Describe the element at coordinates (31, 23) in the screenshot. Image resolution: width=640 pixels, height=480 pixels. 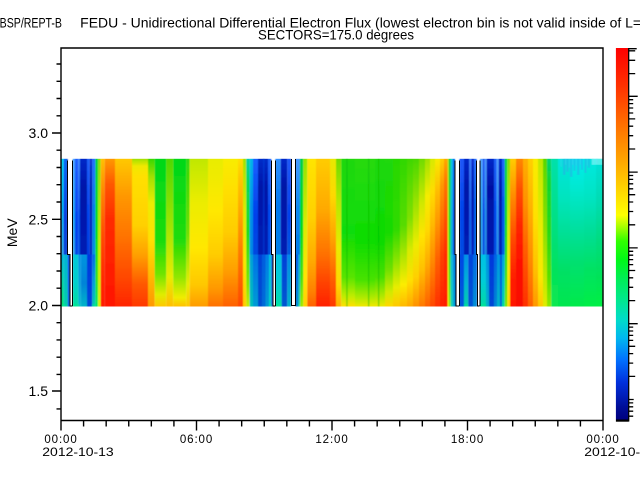
I see `svg-text: RBSP/REPT-B` at that location.